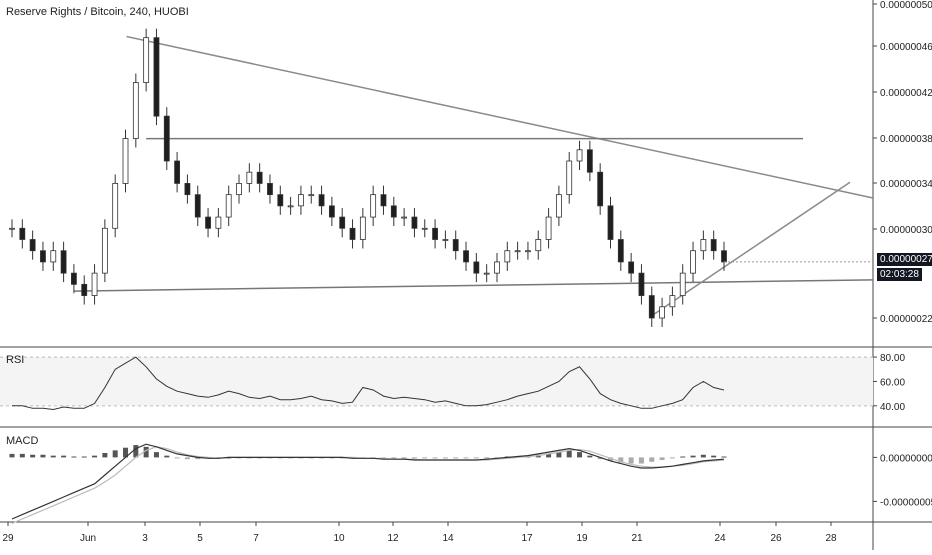  What do you see at coordinates (8, 538) in the screenshot?
I see `time-tick-label: 29` at bounding box center [8, 538].